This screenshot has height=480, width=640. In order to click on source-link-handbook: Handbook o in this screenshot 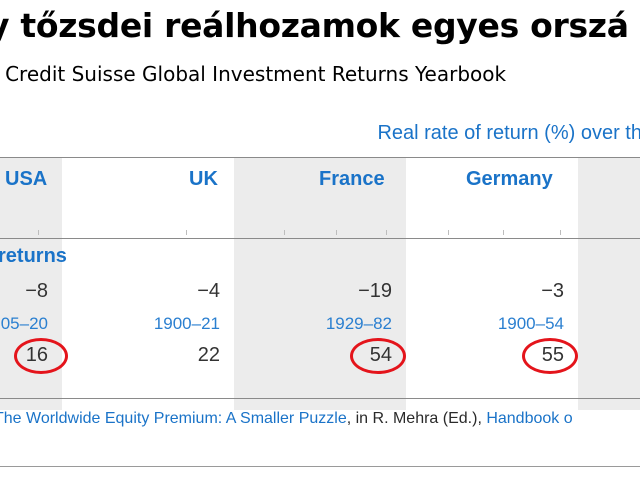, I will do `click(529, 418)`.